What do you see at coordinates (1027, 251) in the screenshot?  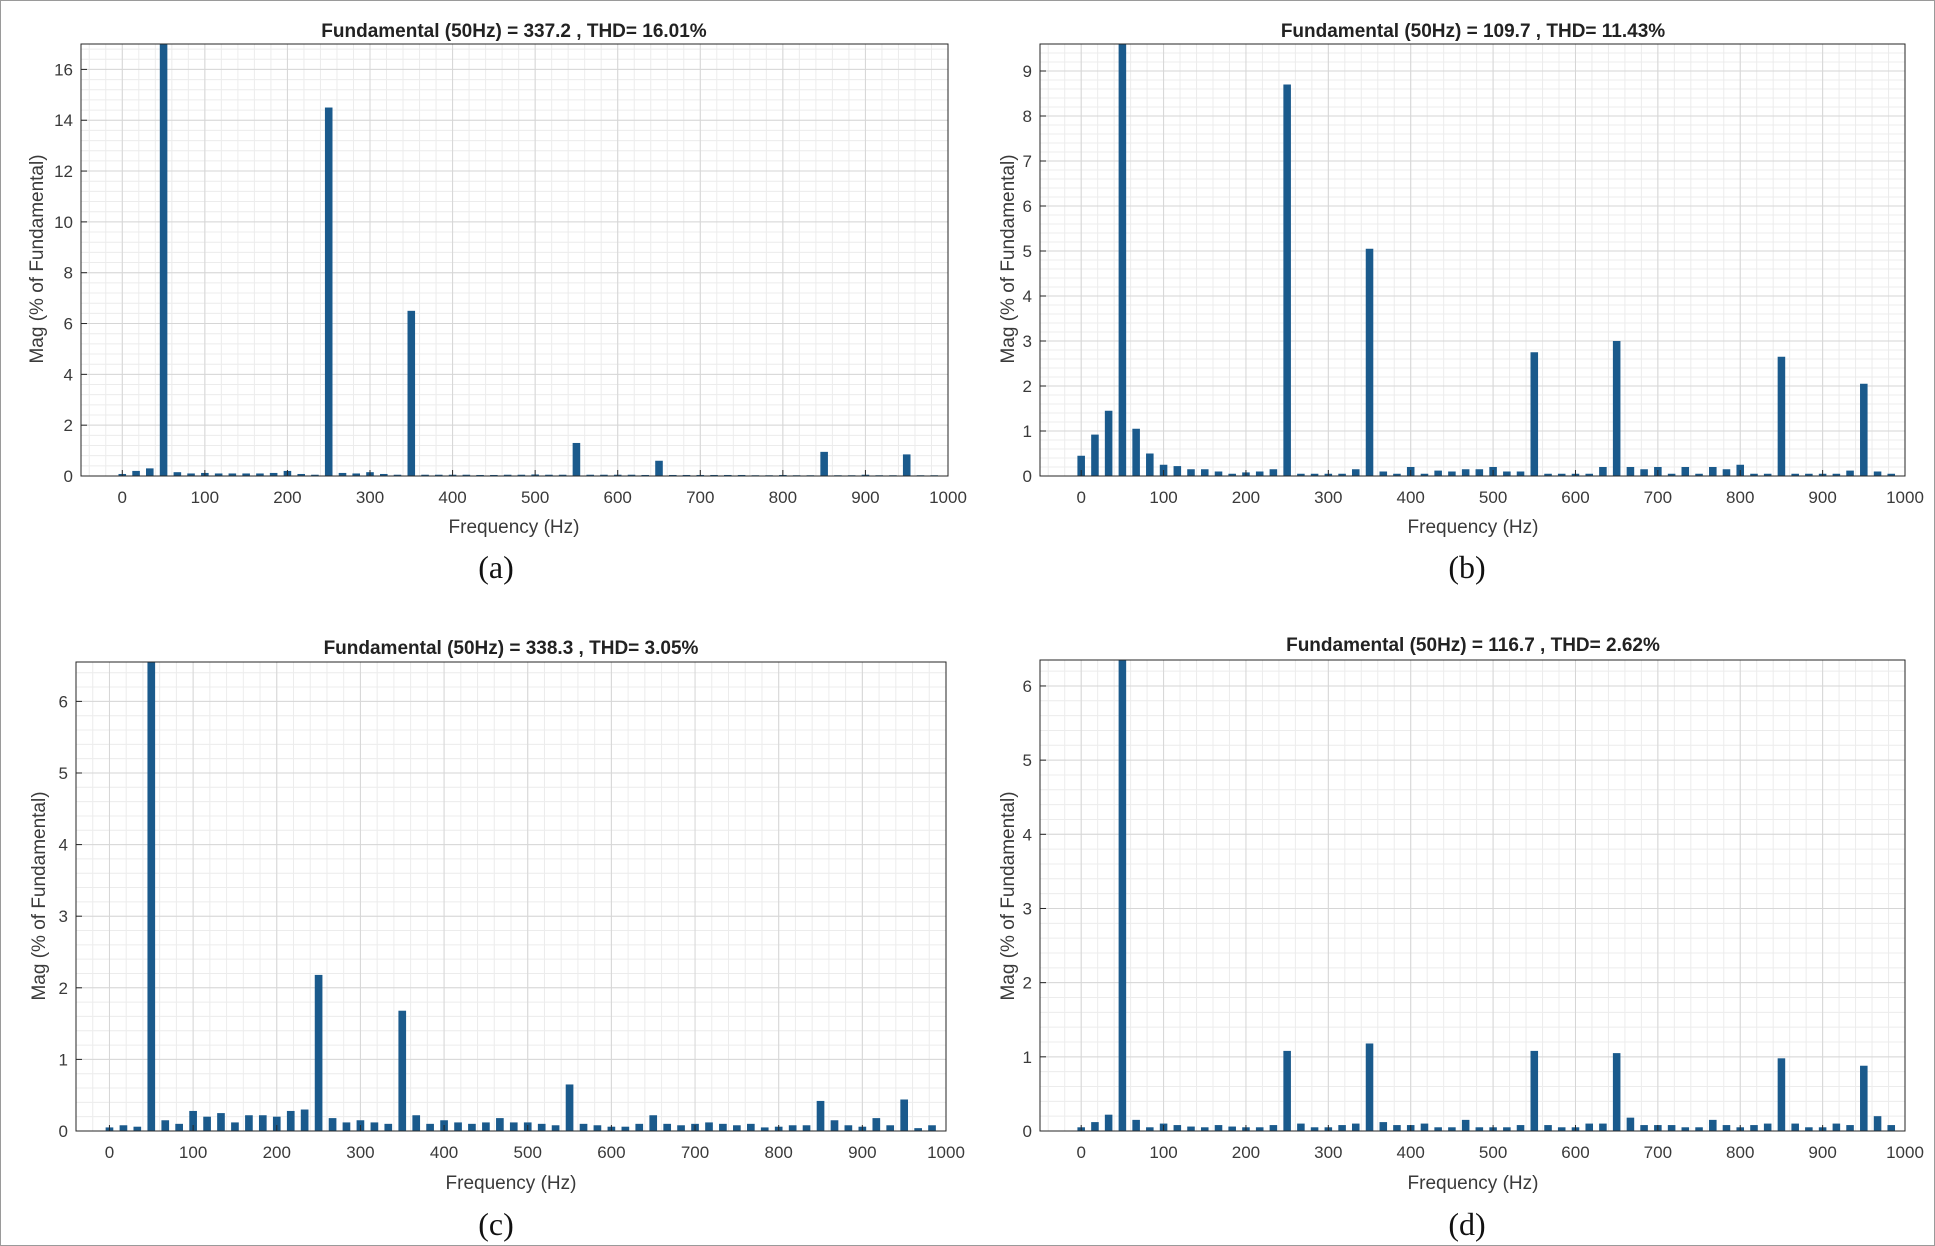 I see `y-tick-label: 5` at bounding box center [1027, 251].